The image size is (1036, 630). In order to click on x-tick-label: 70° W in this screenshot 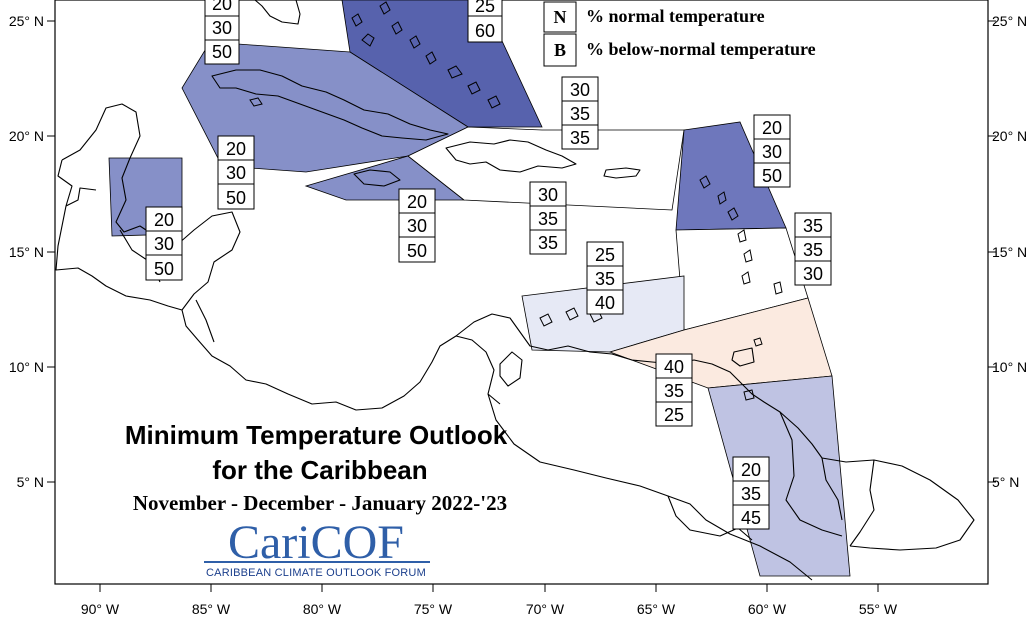, I will do `click(545, 609)`.